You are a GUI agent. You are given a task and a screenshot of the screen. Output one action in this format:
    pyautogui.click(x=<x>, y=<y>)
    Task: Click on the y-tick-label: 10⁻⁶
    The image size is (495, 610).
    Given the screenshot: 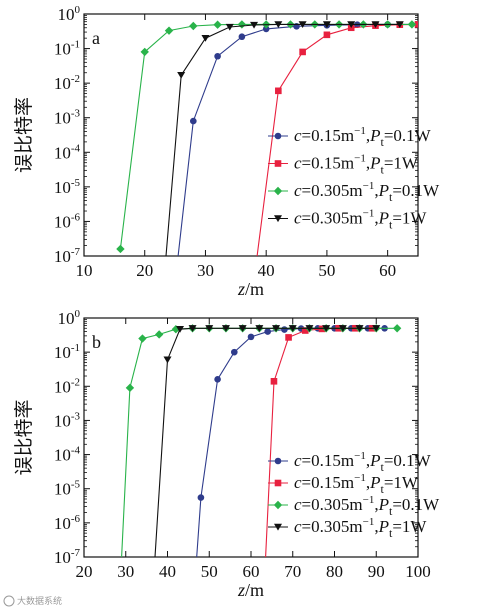 What is the action you would take?
    pyautogui.click(x=67, y=221)
    